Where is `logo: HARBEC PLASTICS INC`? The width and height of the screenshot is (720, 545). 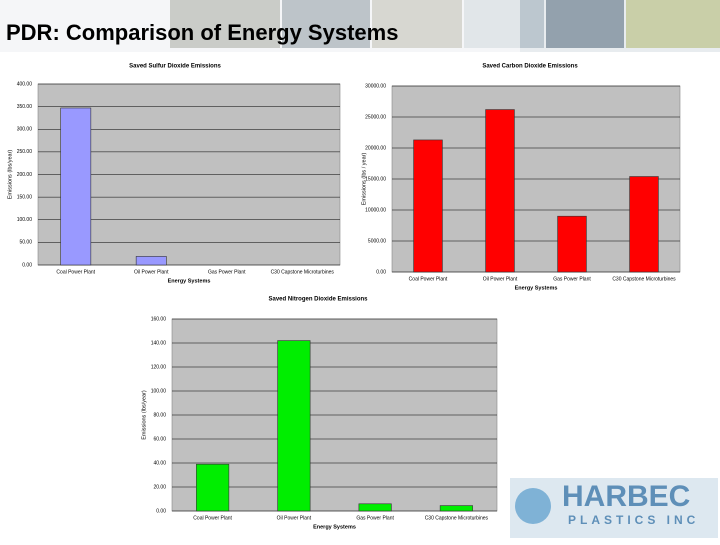
logo: HARBEC PLASTICS INC is located at coordinates (614, 508).